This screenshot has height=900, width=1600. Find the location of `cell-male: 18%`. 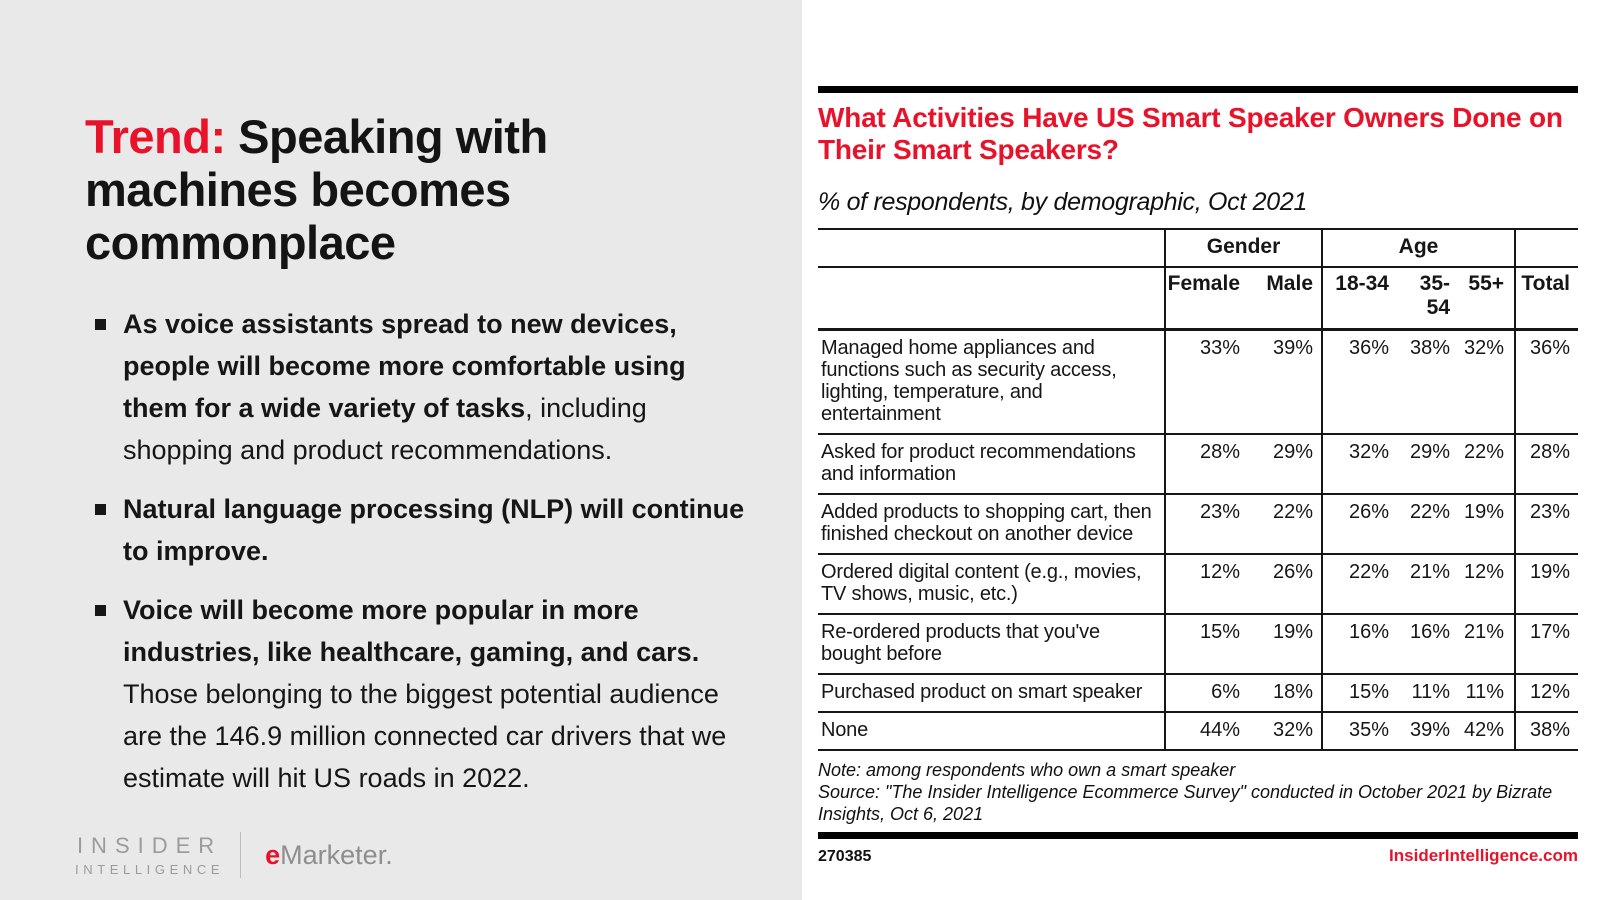

cell-male: 18% is located at coordinates (1285, 694).